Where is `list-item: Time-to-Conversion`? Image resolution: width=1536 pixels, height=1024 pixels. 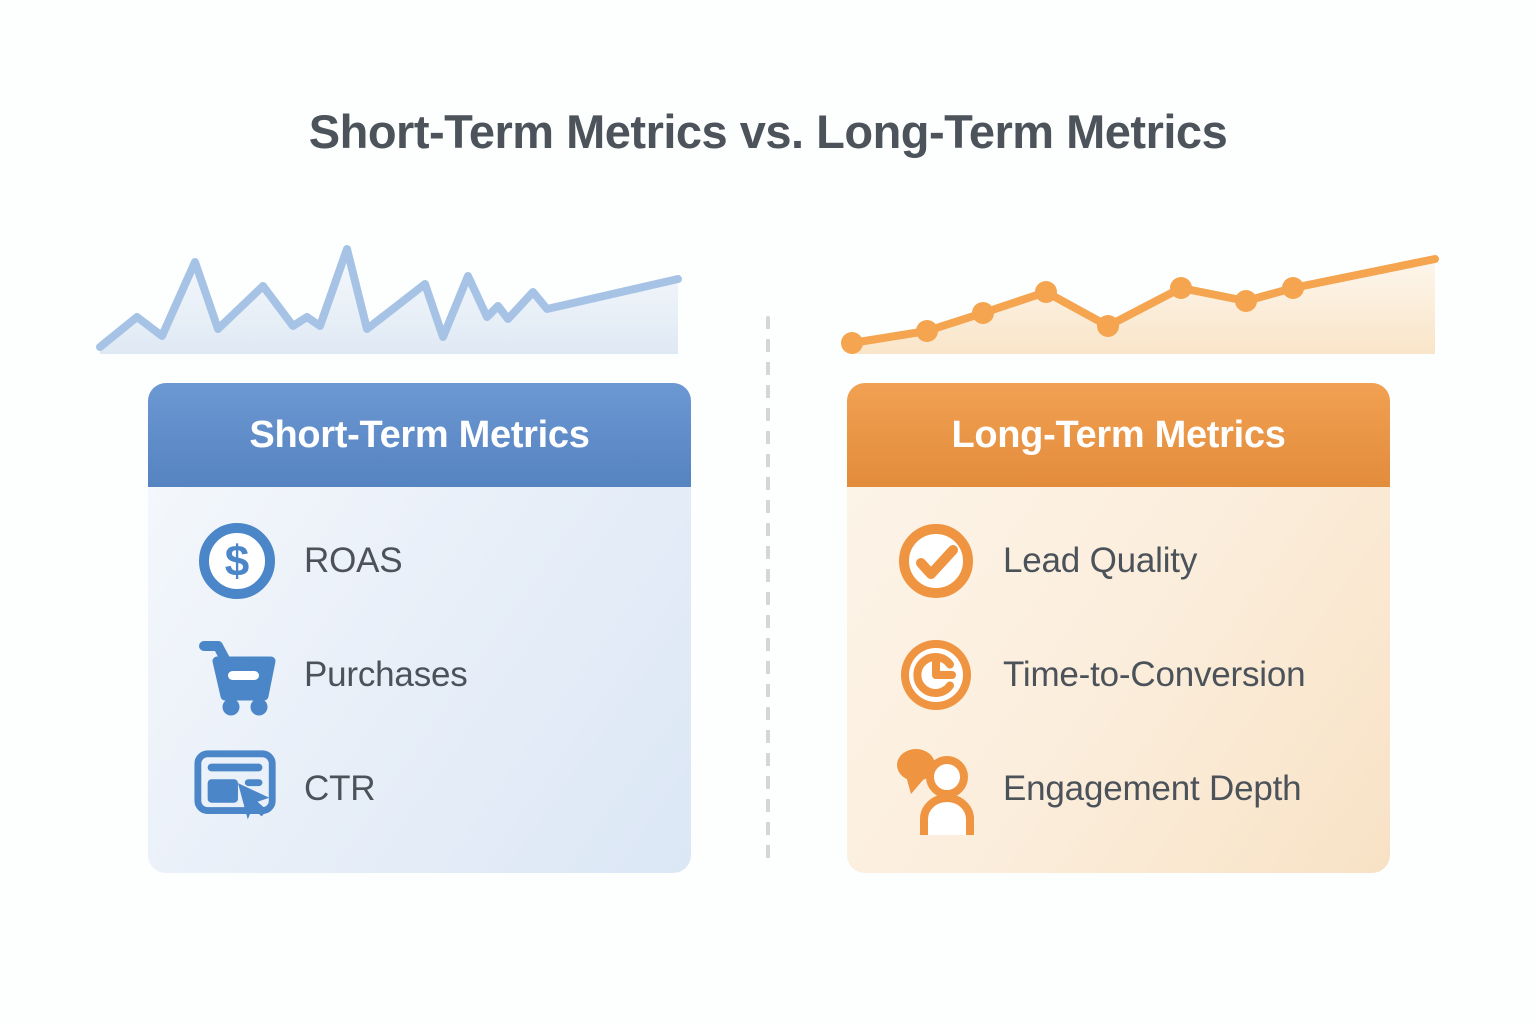 list-item: Time-to-Conversion is located at coordinates (1140, 675).